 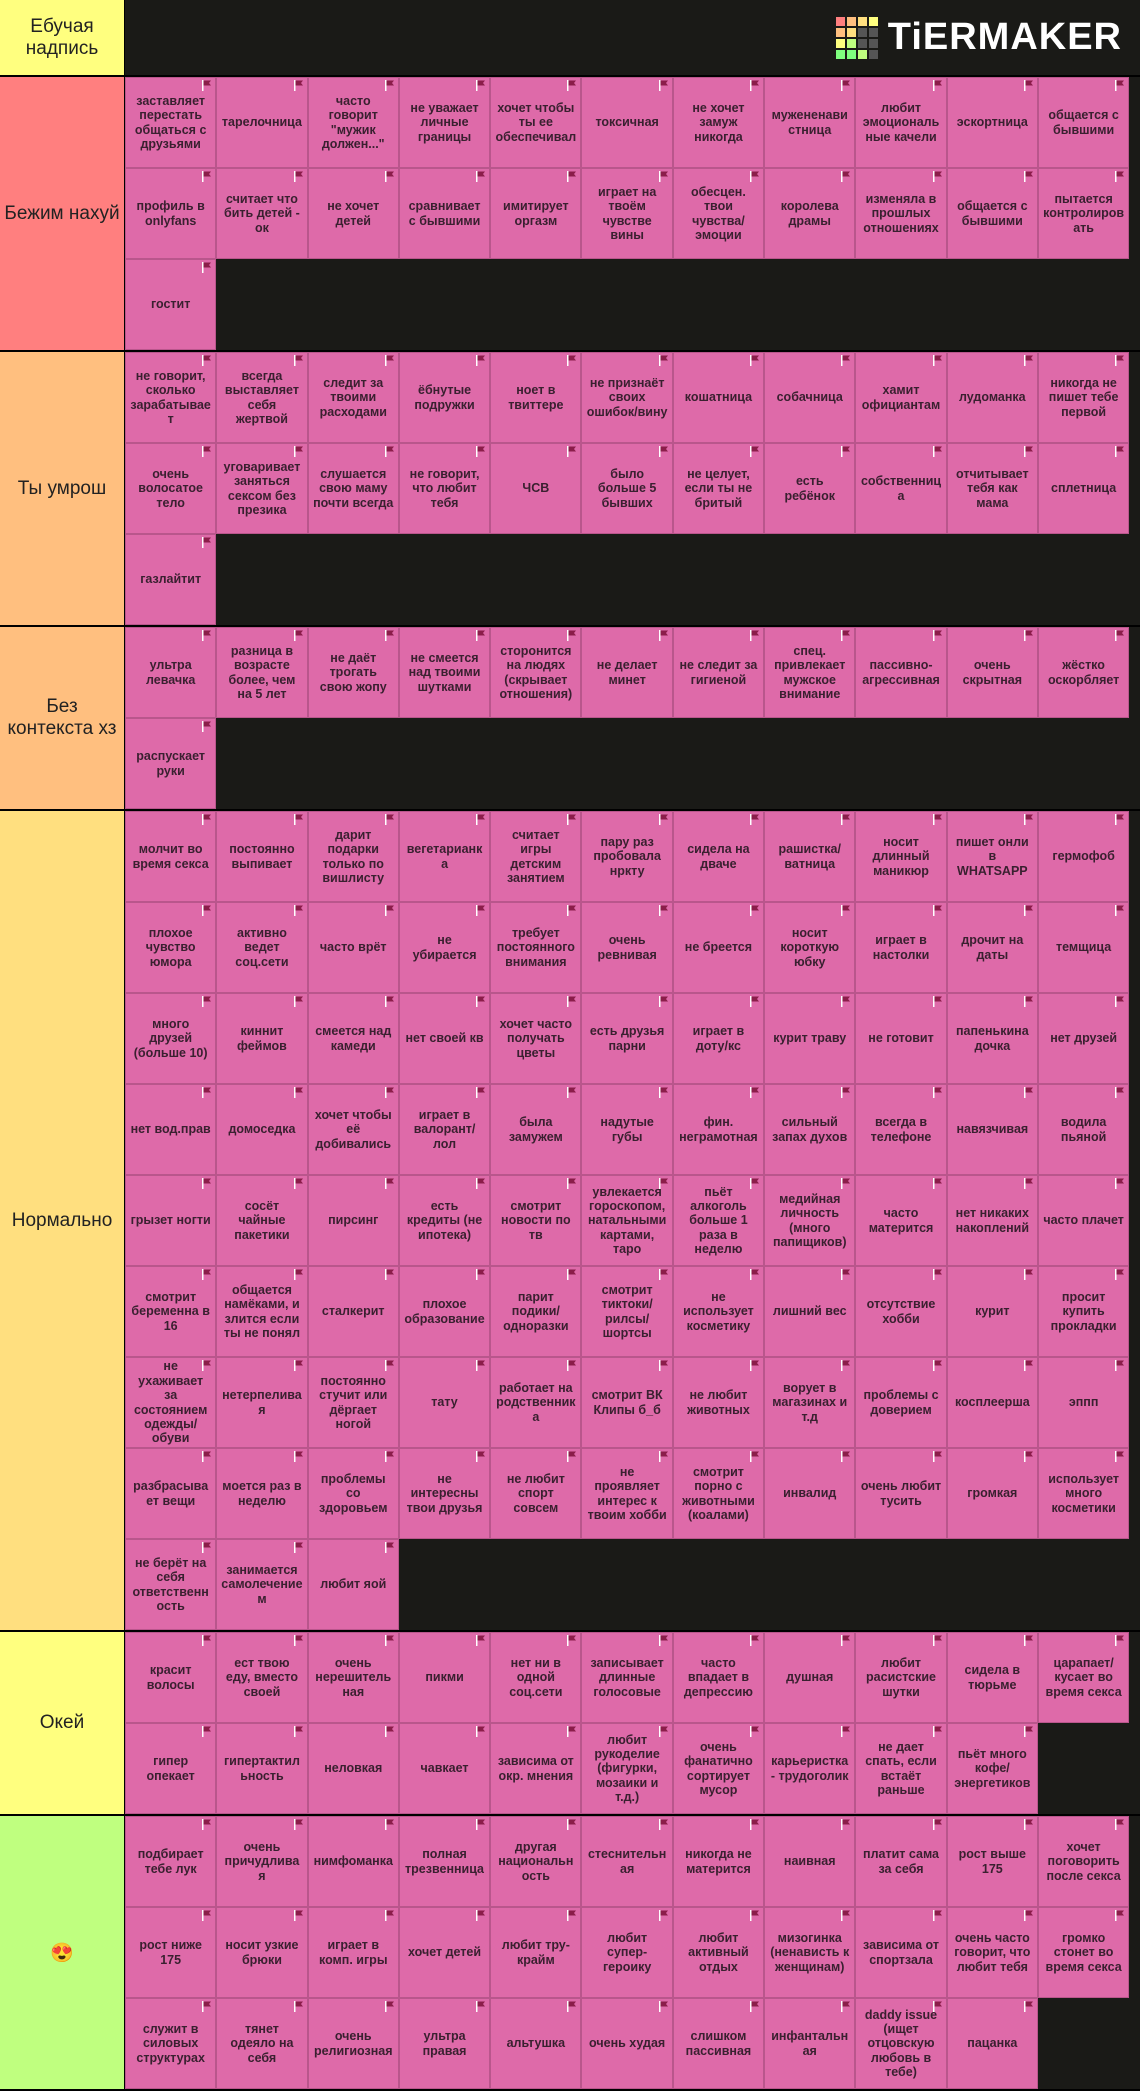 What do you see at coordinates (718, 856) in the screenshot?
I see `tier-item: сидела на дваче` at bounding box center [718, 856].